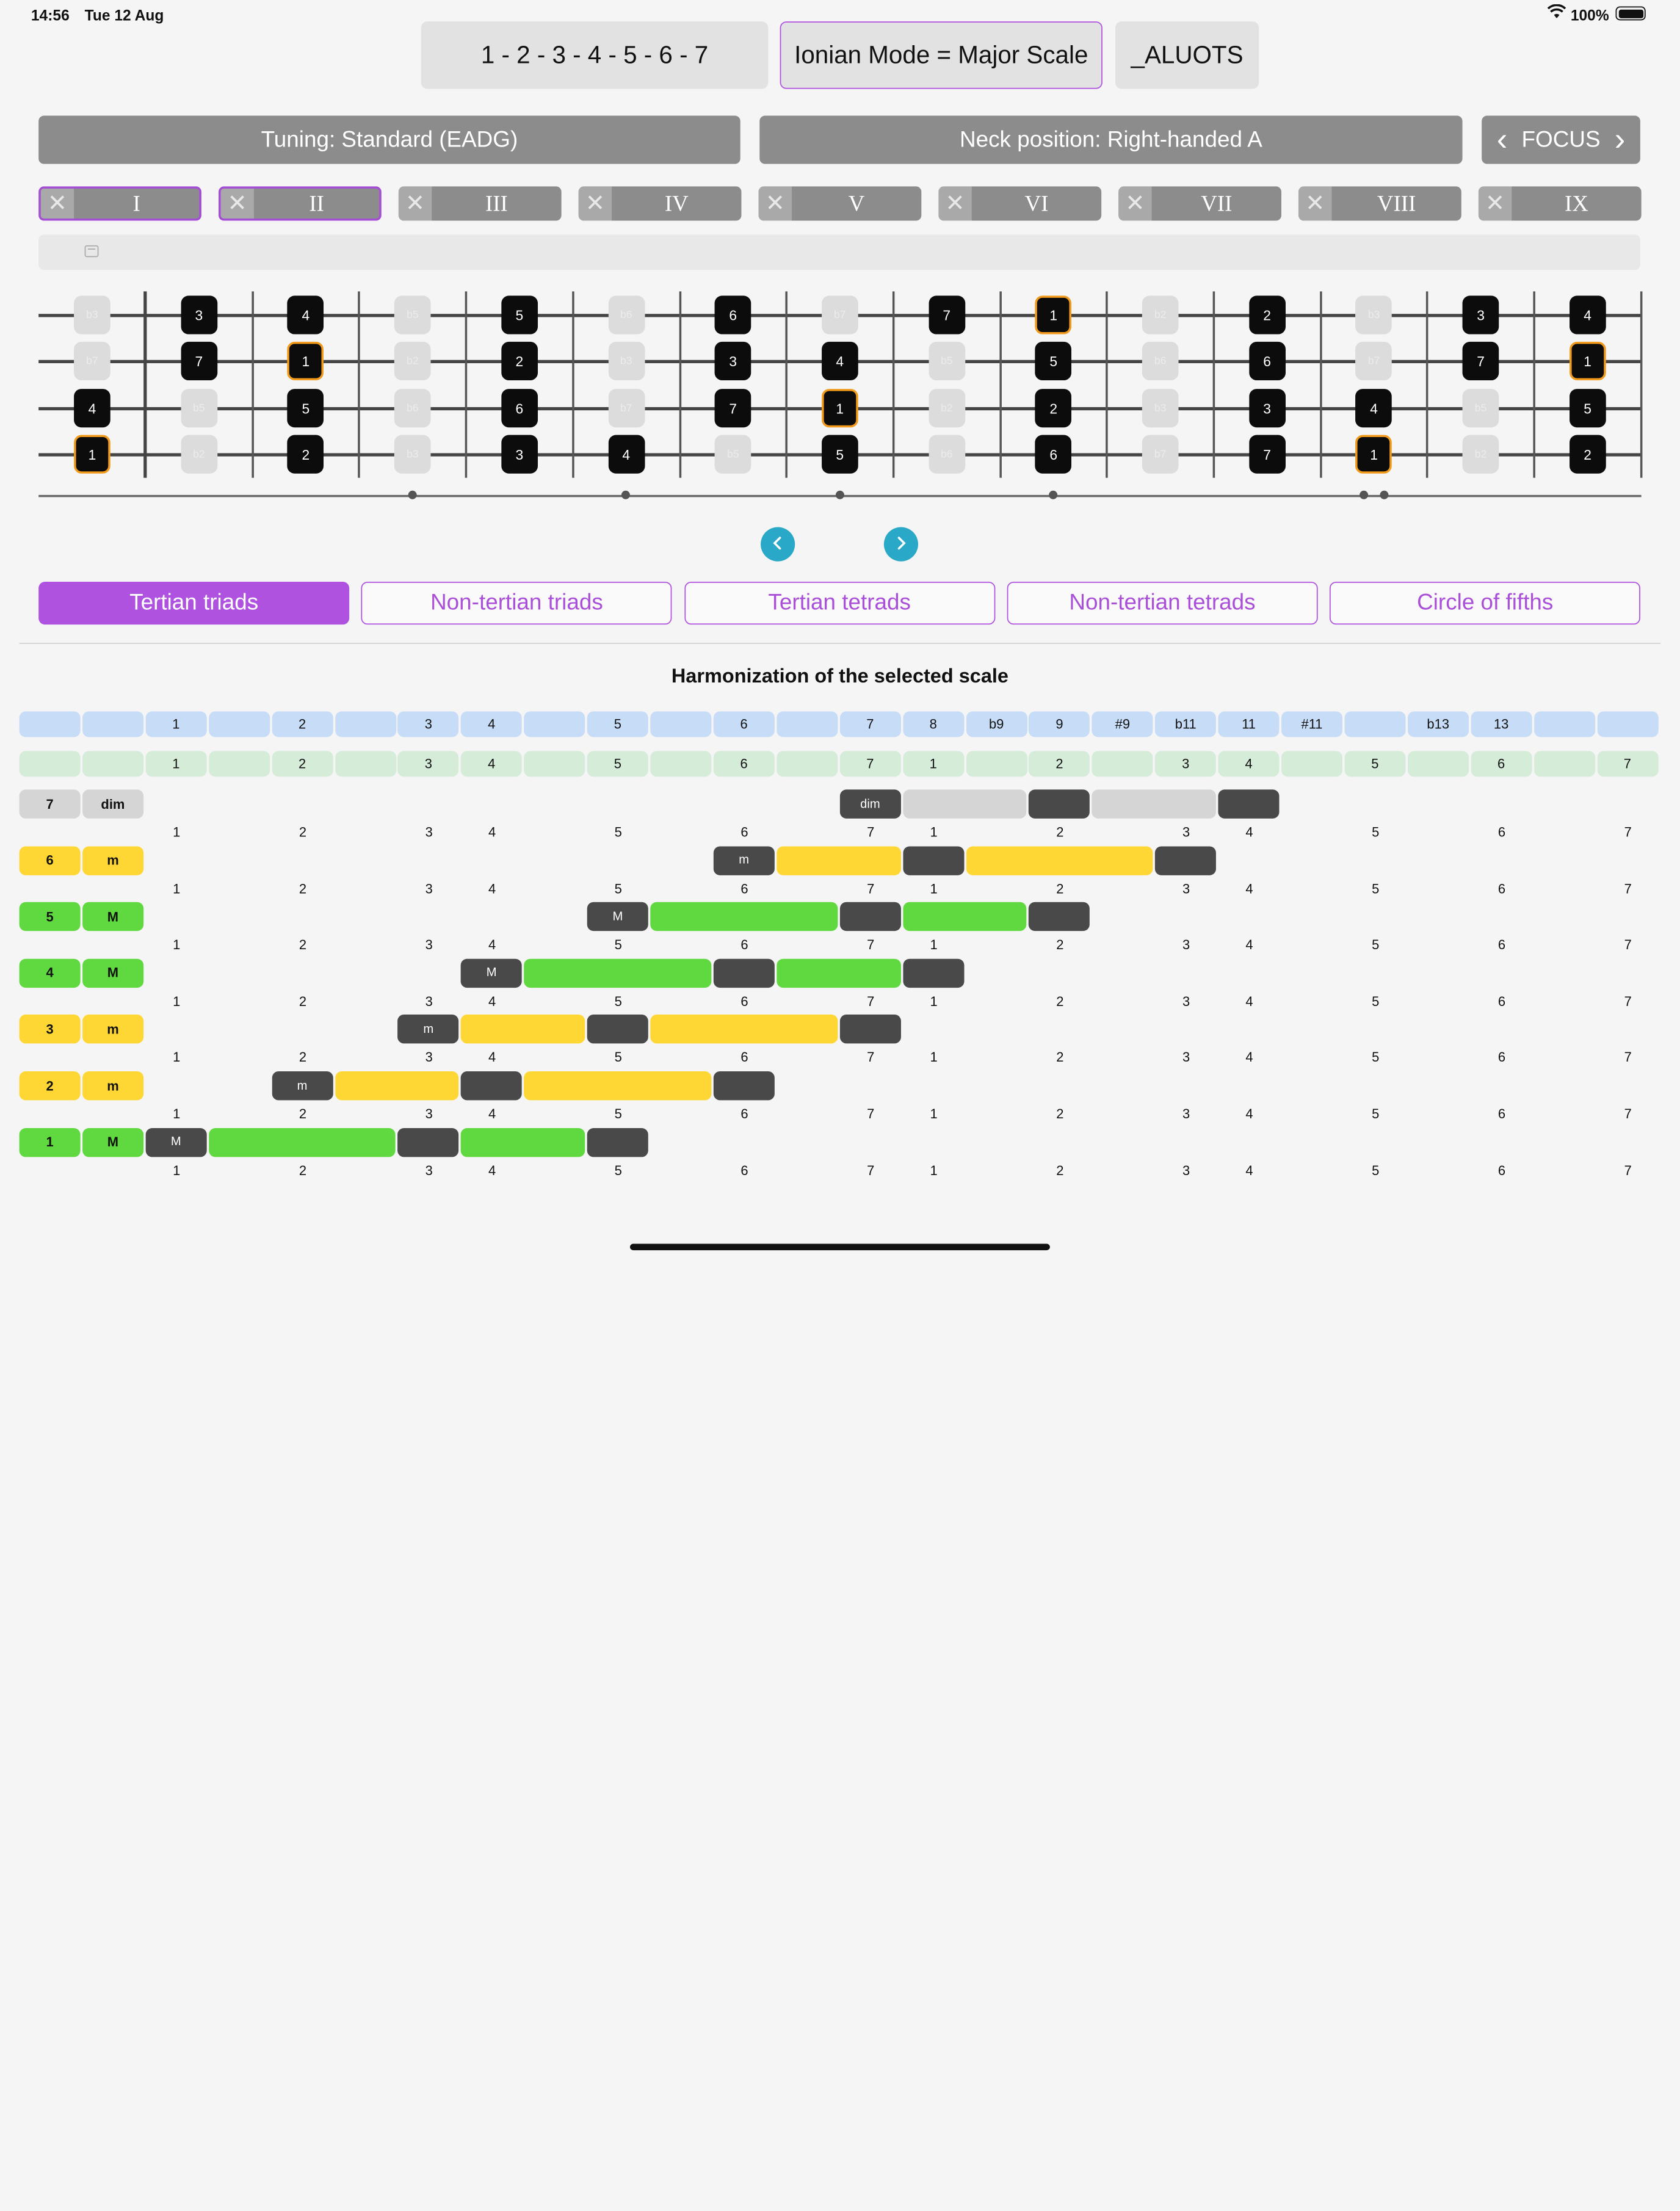 This screenshot has width=1680, height=2211. What do you see at coordinates (1199, 203) in the screenshot?
I see `position-button-7: ✕ VII` at bounding box center [1199, 203].